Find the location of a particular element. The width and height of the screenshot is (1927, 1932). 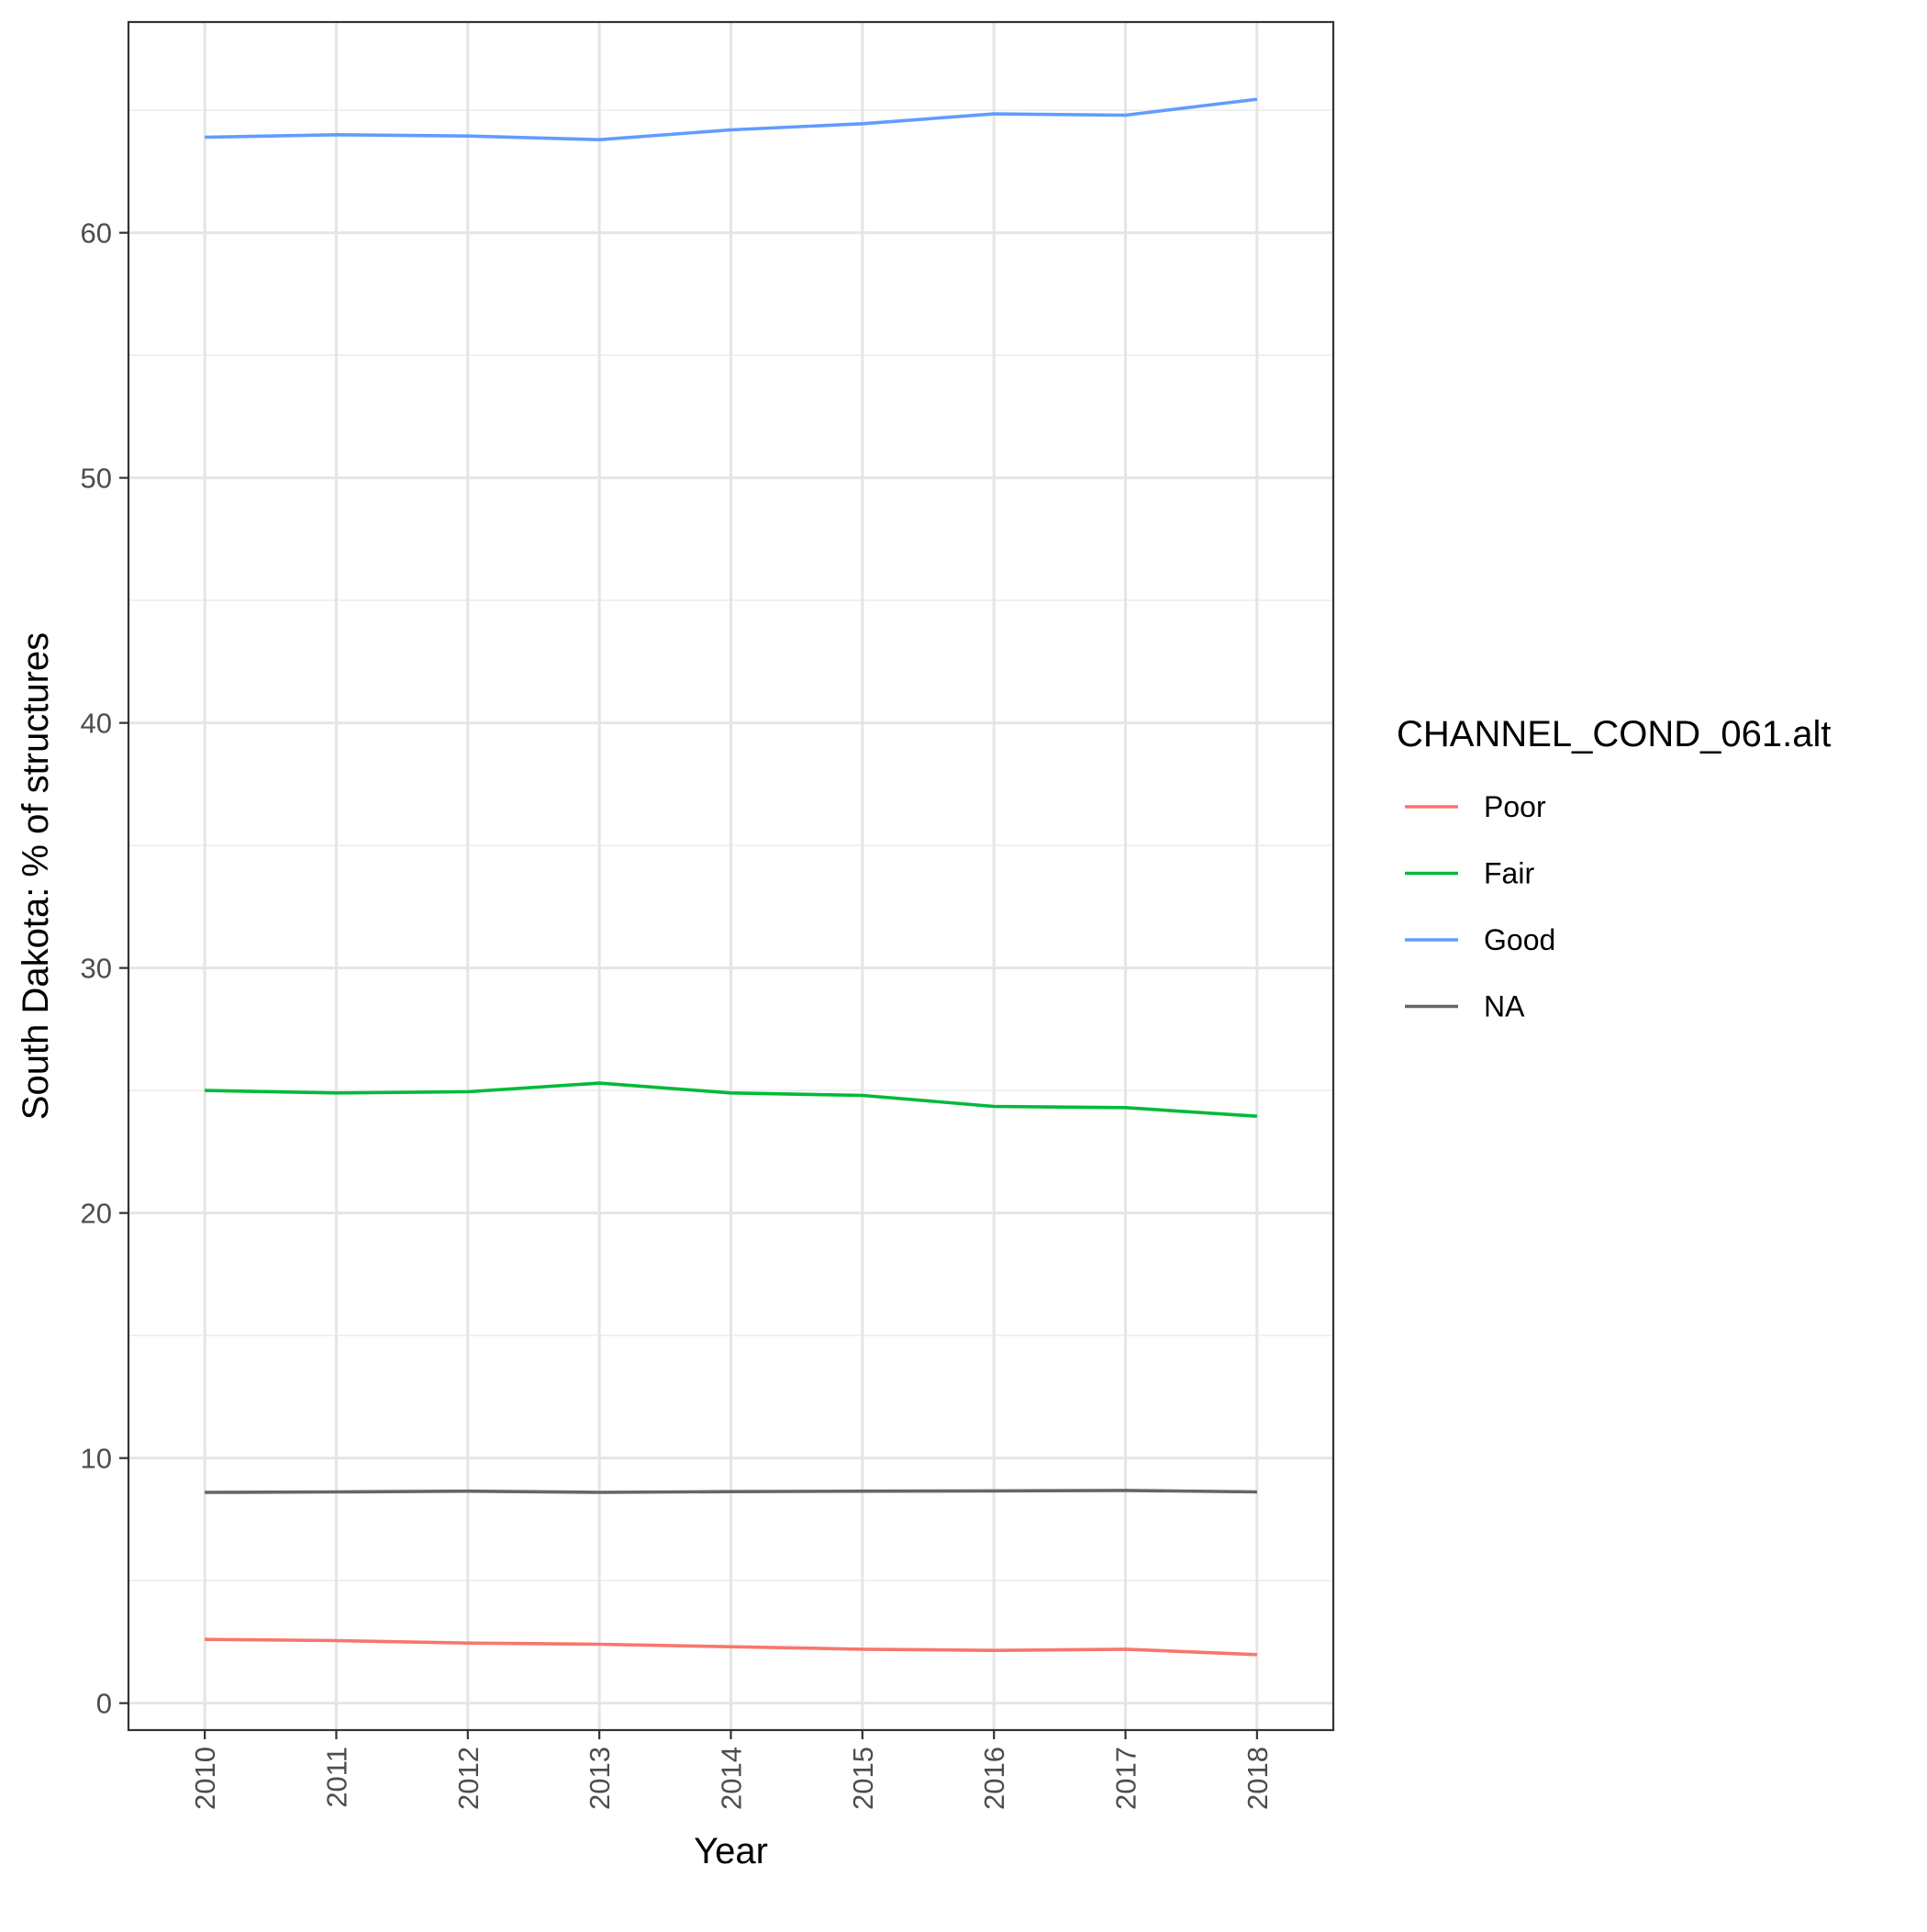

x-tick-label: 2017 is located at coordinates (1126, 1778).